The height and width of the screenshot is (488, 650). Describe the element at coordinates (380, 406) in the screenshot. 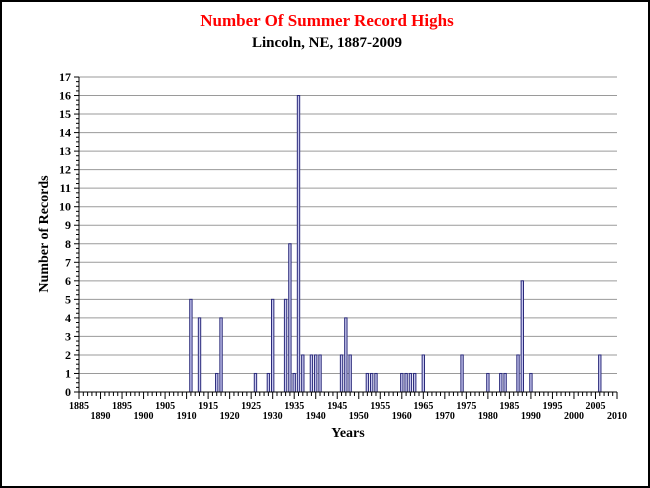

I see `x-tick-label: 1955` at that location.